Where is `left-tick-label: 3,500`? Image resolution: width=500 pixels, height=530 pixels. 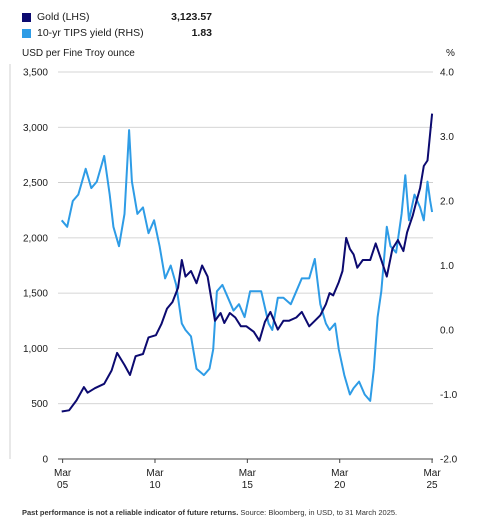
left-tick-label: 3,500 is located at coordinates (35, 73).